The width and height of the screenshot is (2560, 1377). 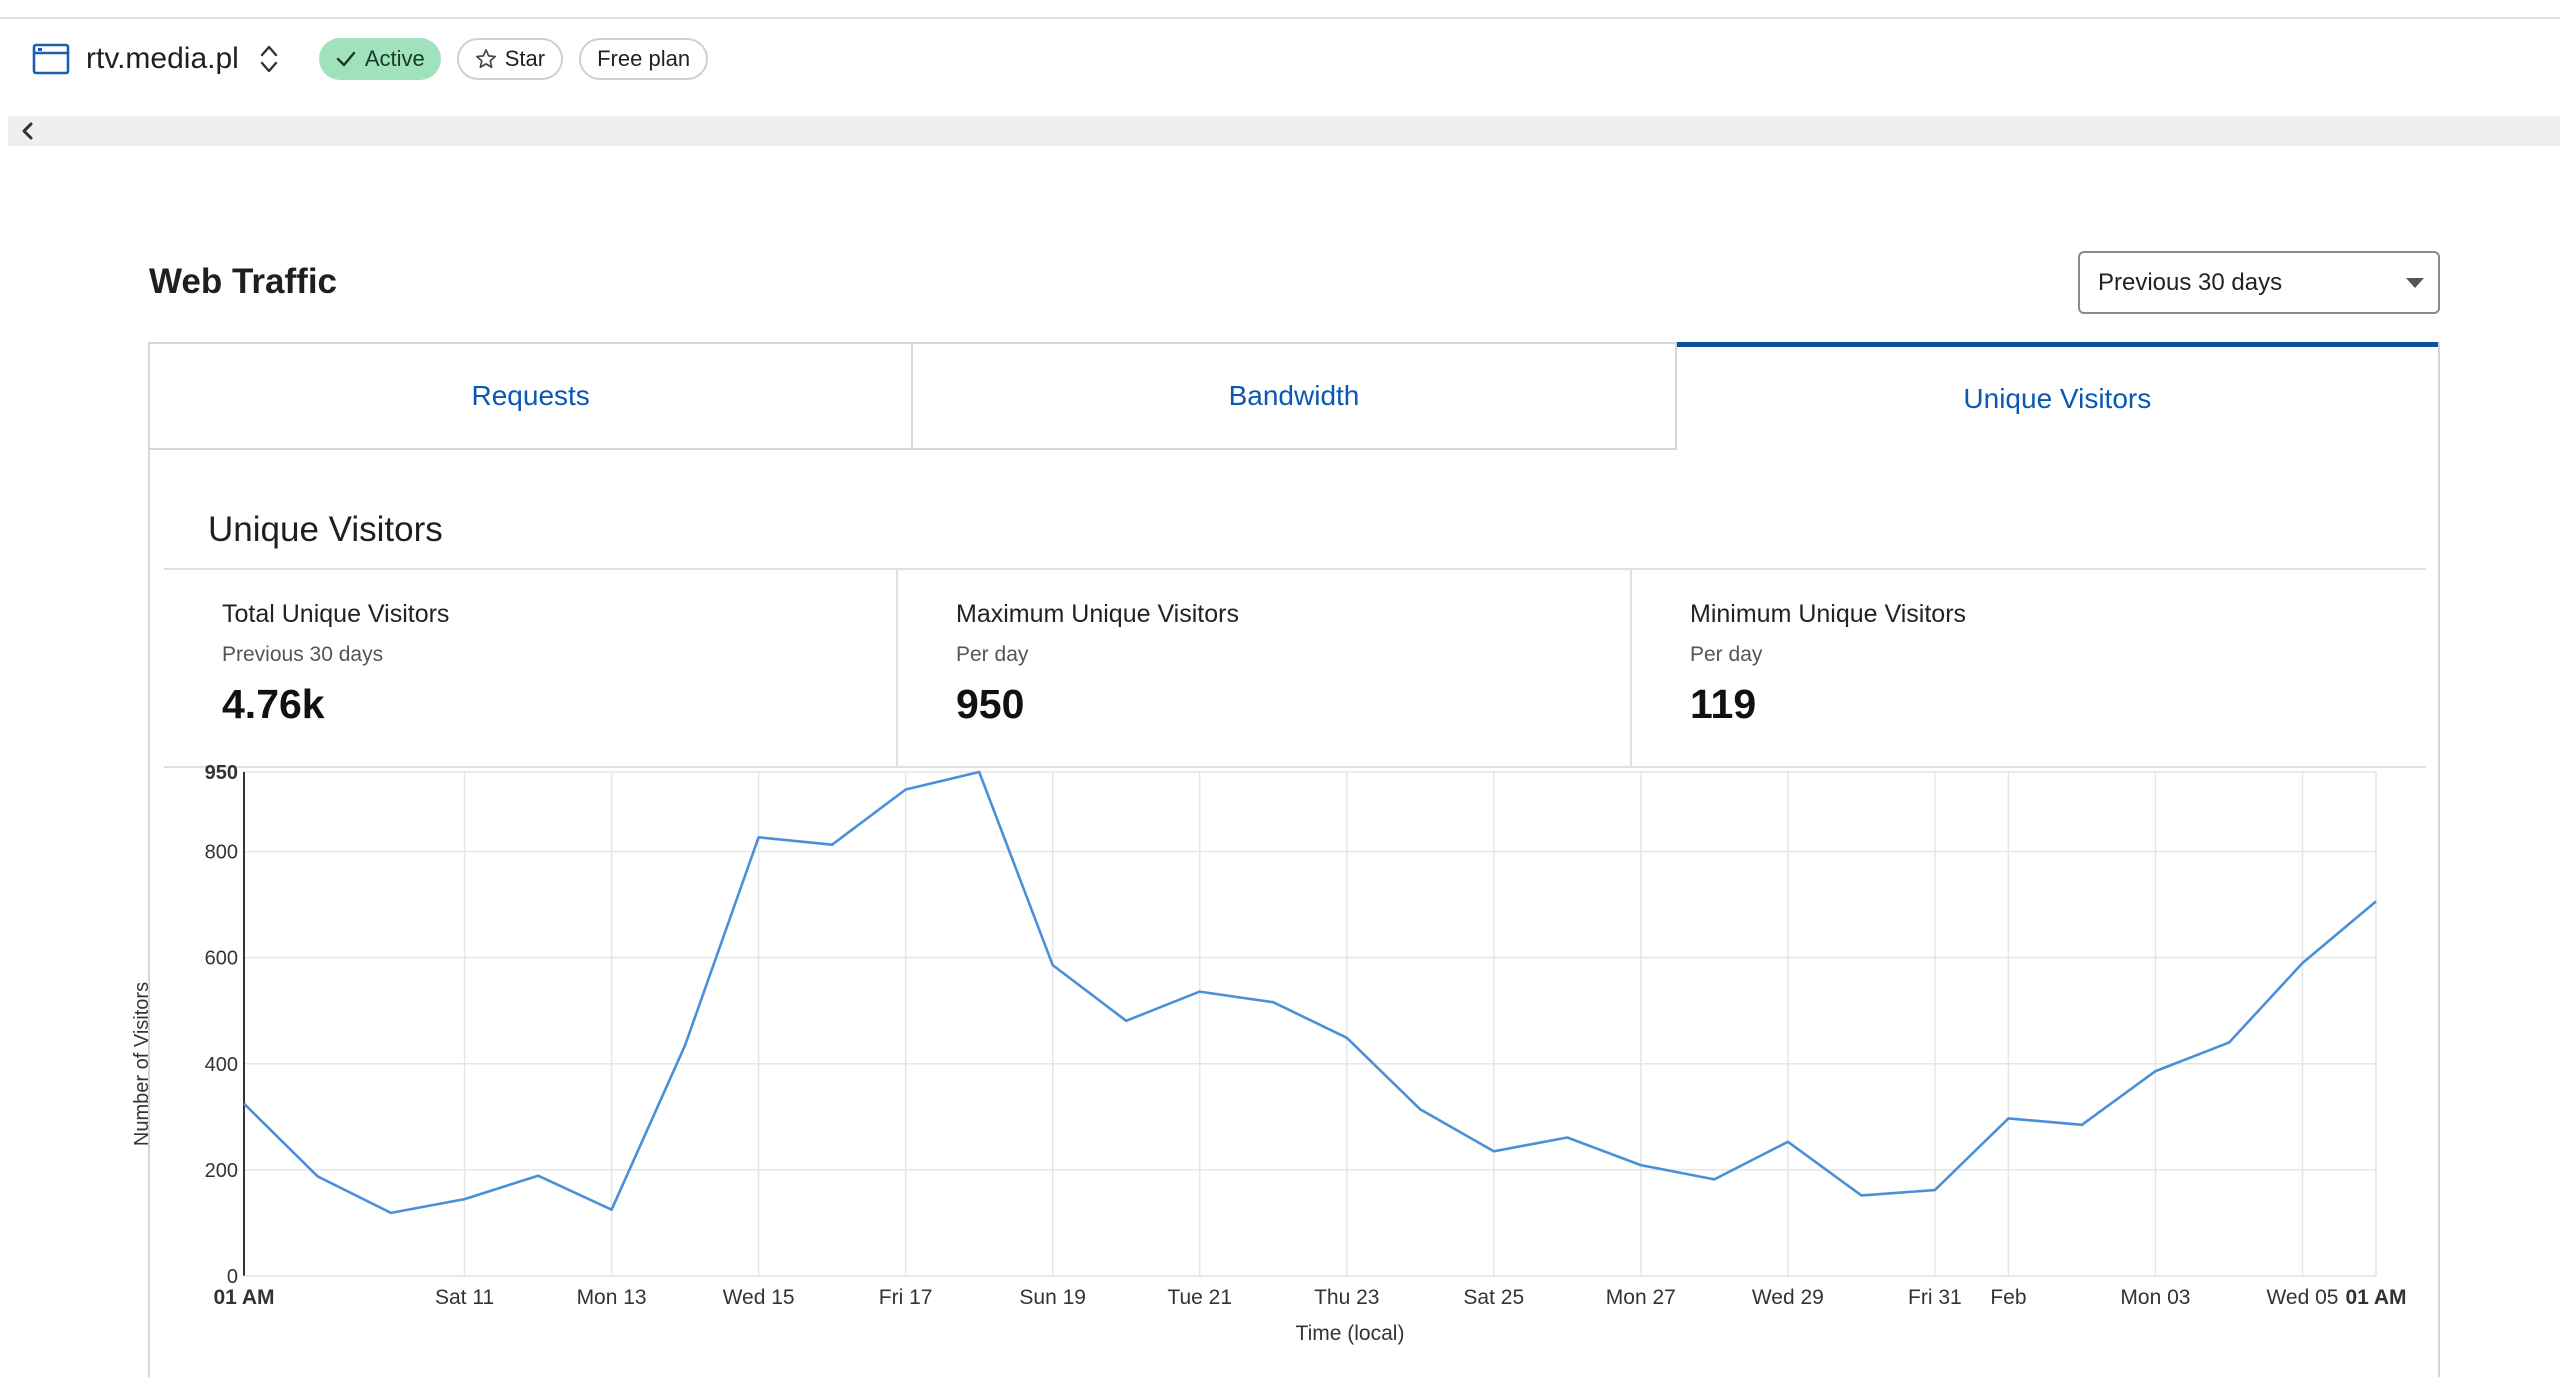 I want to click on panel-title: Unique Visitors, so click(x=325, y=529).